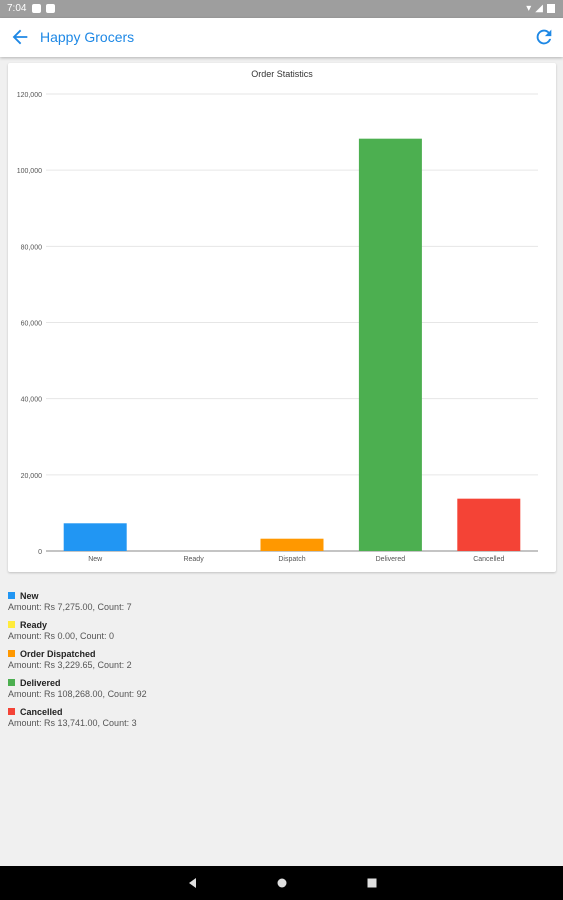  I want to click on legend-header: Delivered, so click(278, 682).